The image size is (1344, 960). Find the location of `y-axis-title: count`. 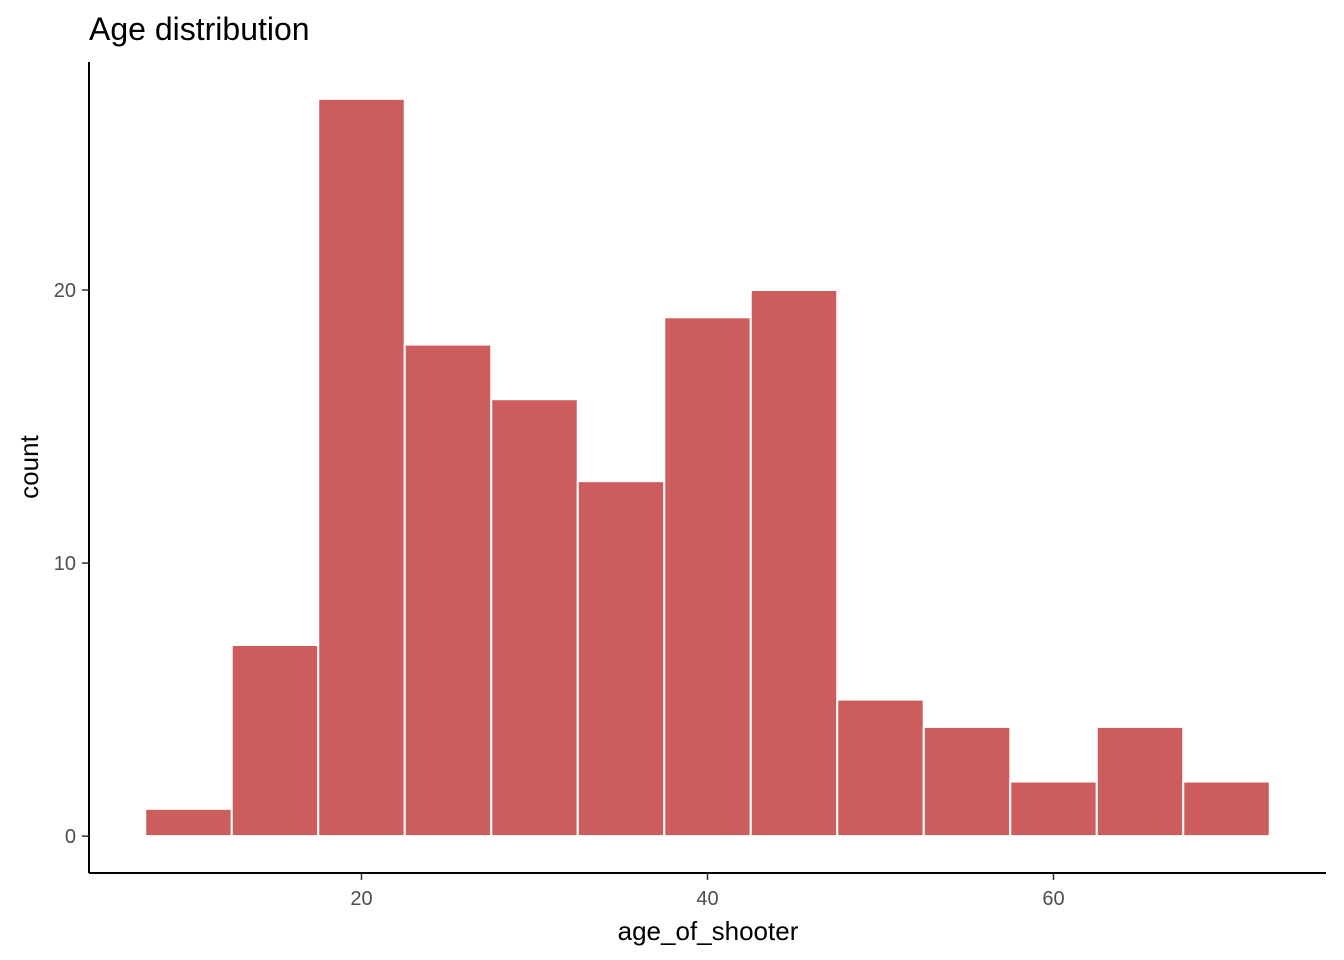

y-axis-title: count is located at coordinates (29, 466).